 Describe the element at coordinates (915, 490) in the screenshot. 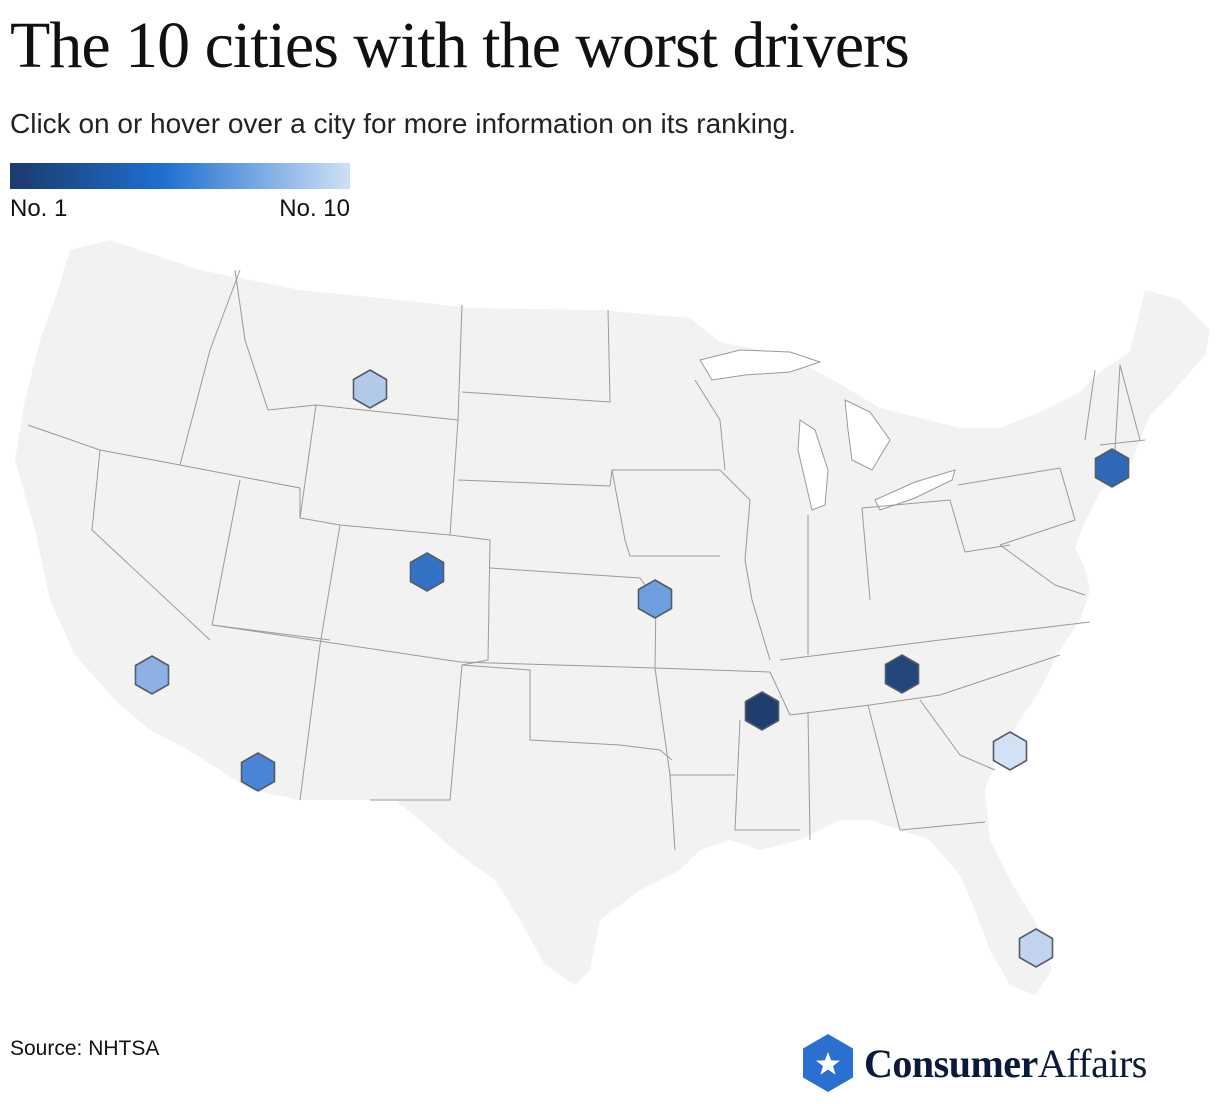

I see `lake-erie` at that location.